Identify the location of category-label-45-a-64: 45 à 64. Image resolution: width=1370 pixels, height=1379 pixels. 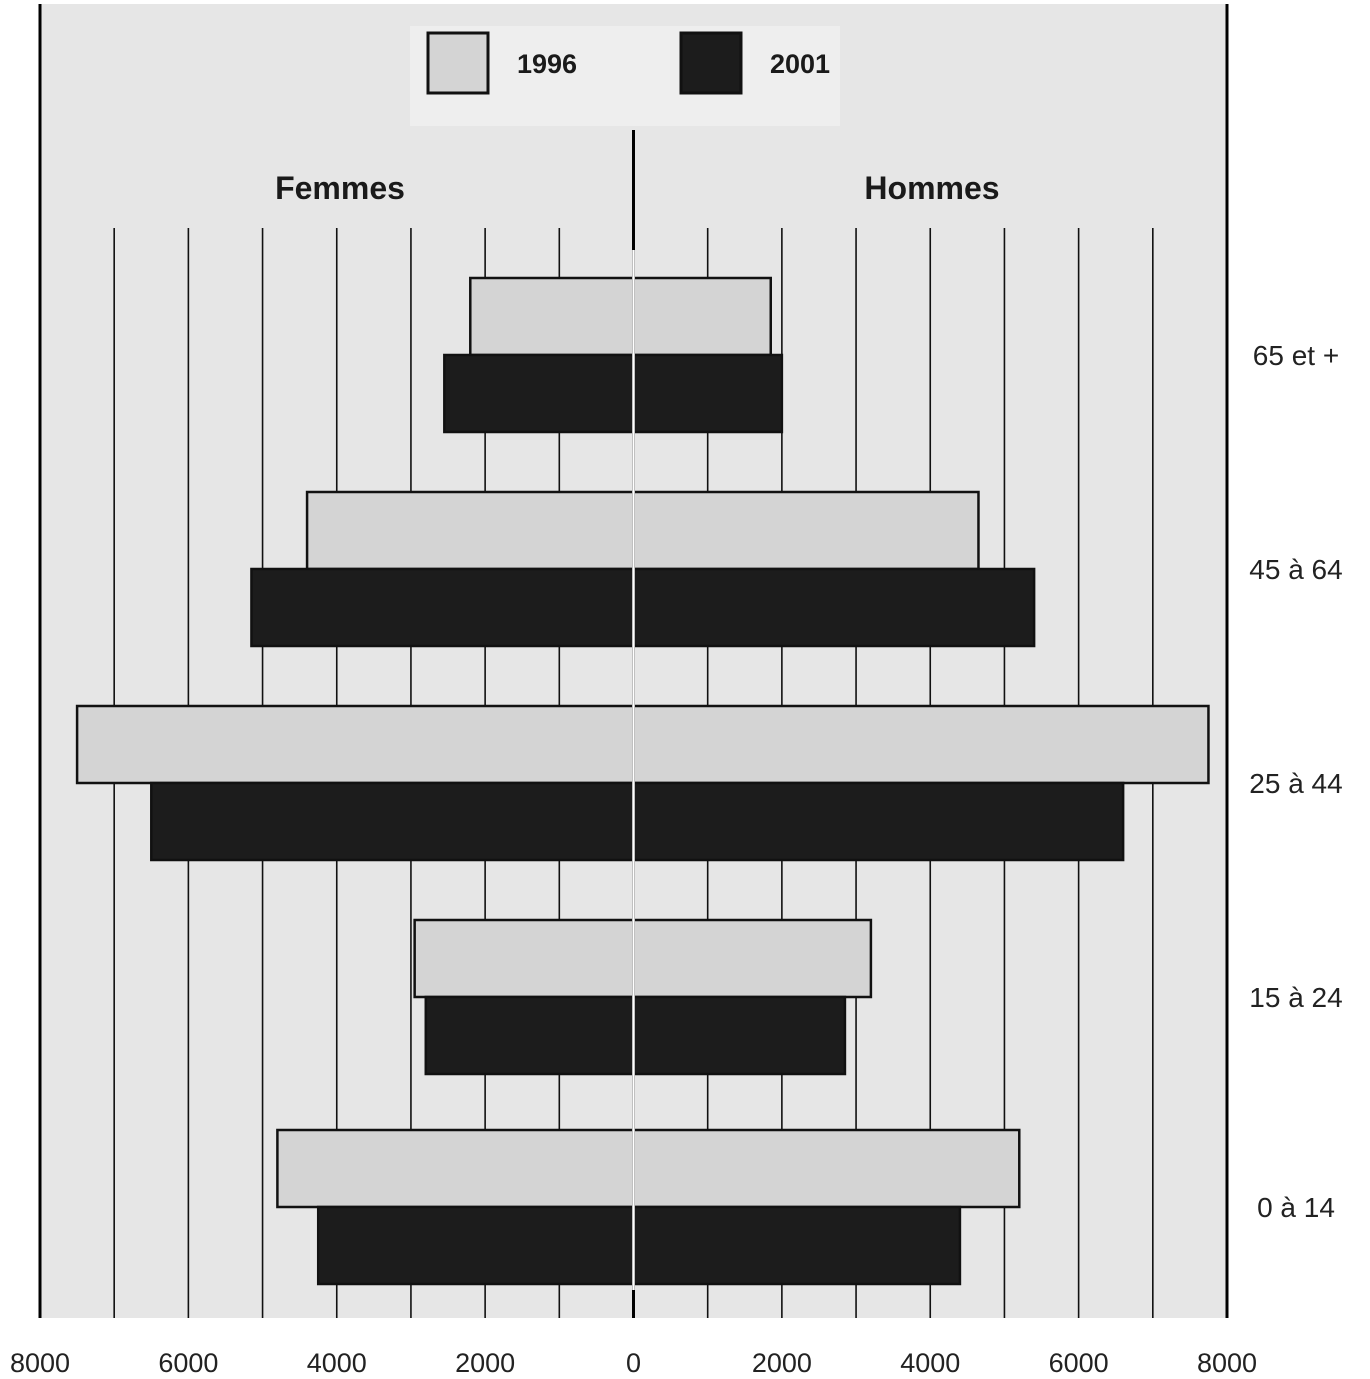
(1295, 569).